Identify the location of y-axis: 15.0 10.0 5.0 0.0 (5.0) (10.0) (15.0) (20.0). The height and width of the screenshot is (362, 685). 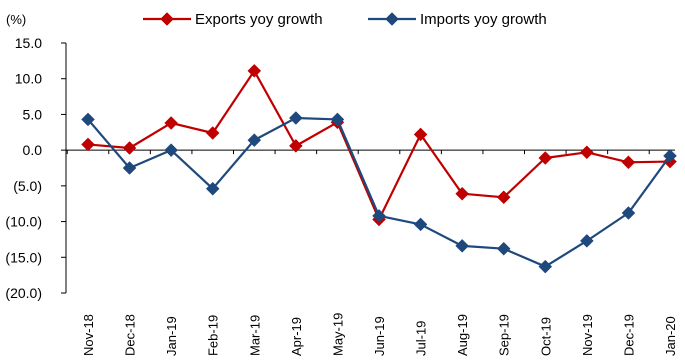
(36, 168).